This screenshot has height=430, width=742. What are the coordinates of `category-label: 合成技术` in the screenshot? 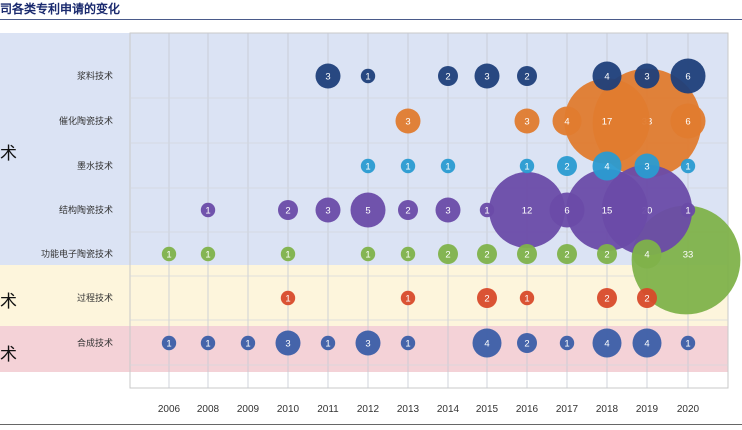 It's located at (95, 343).